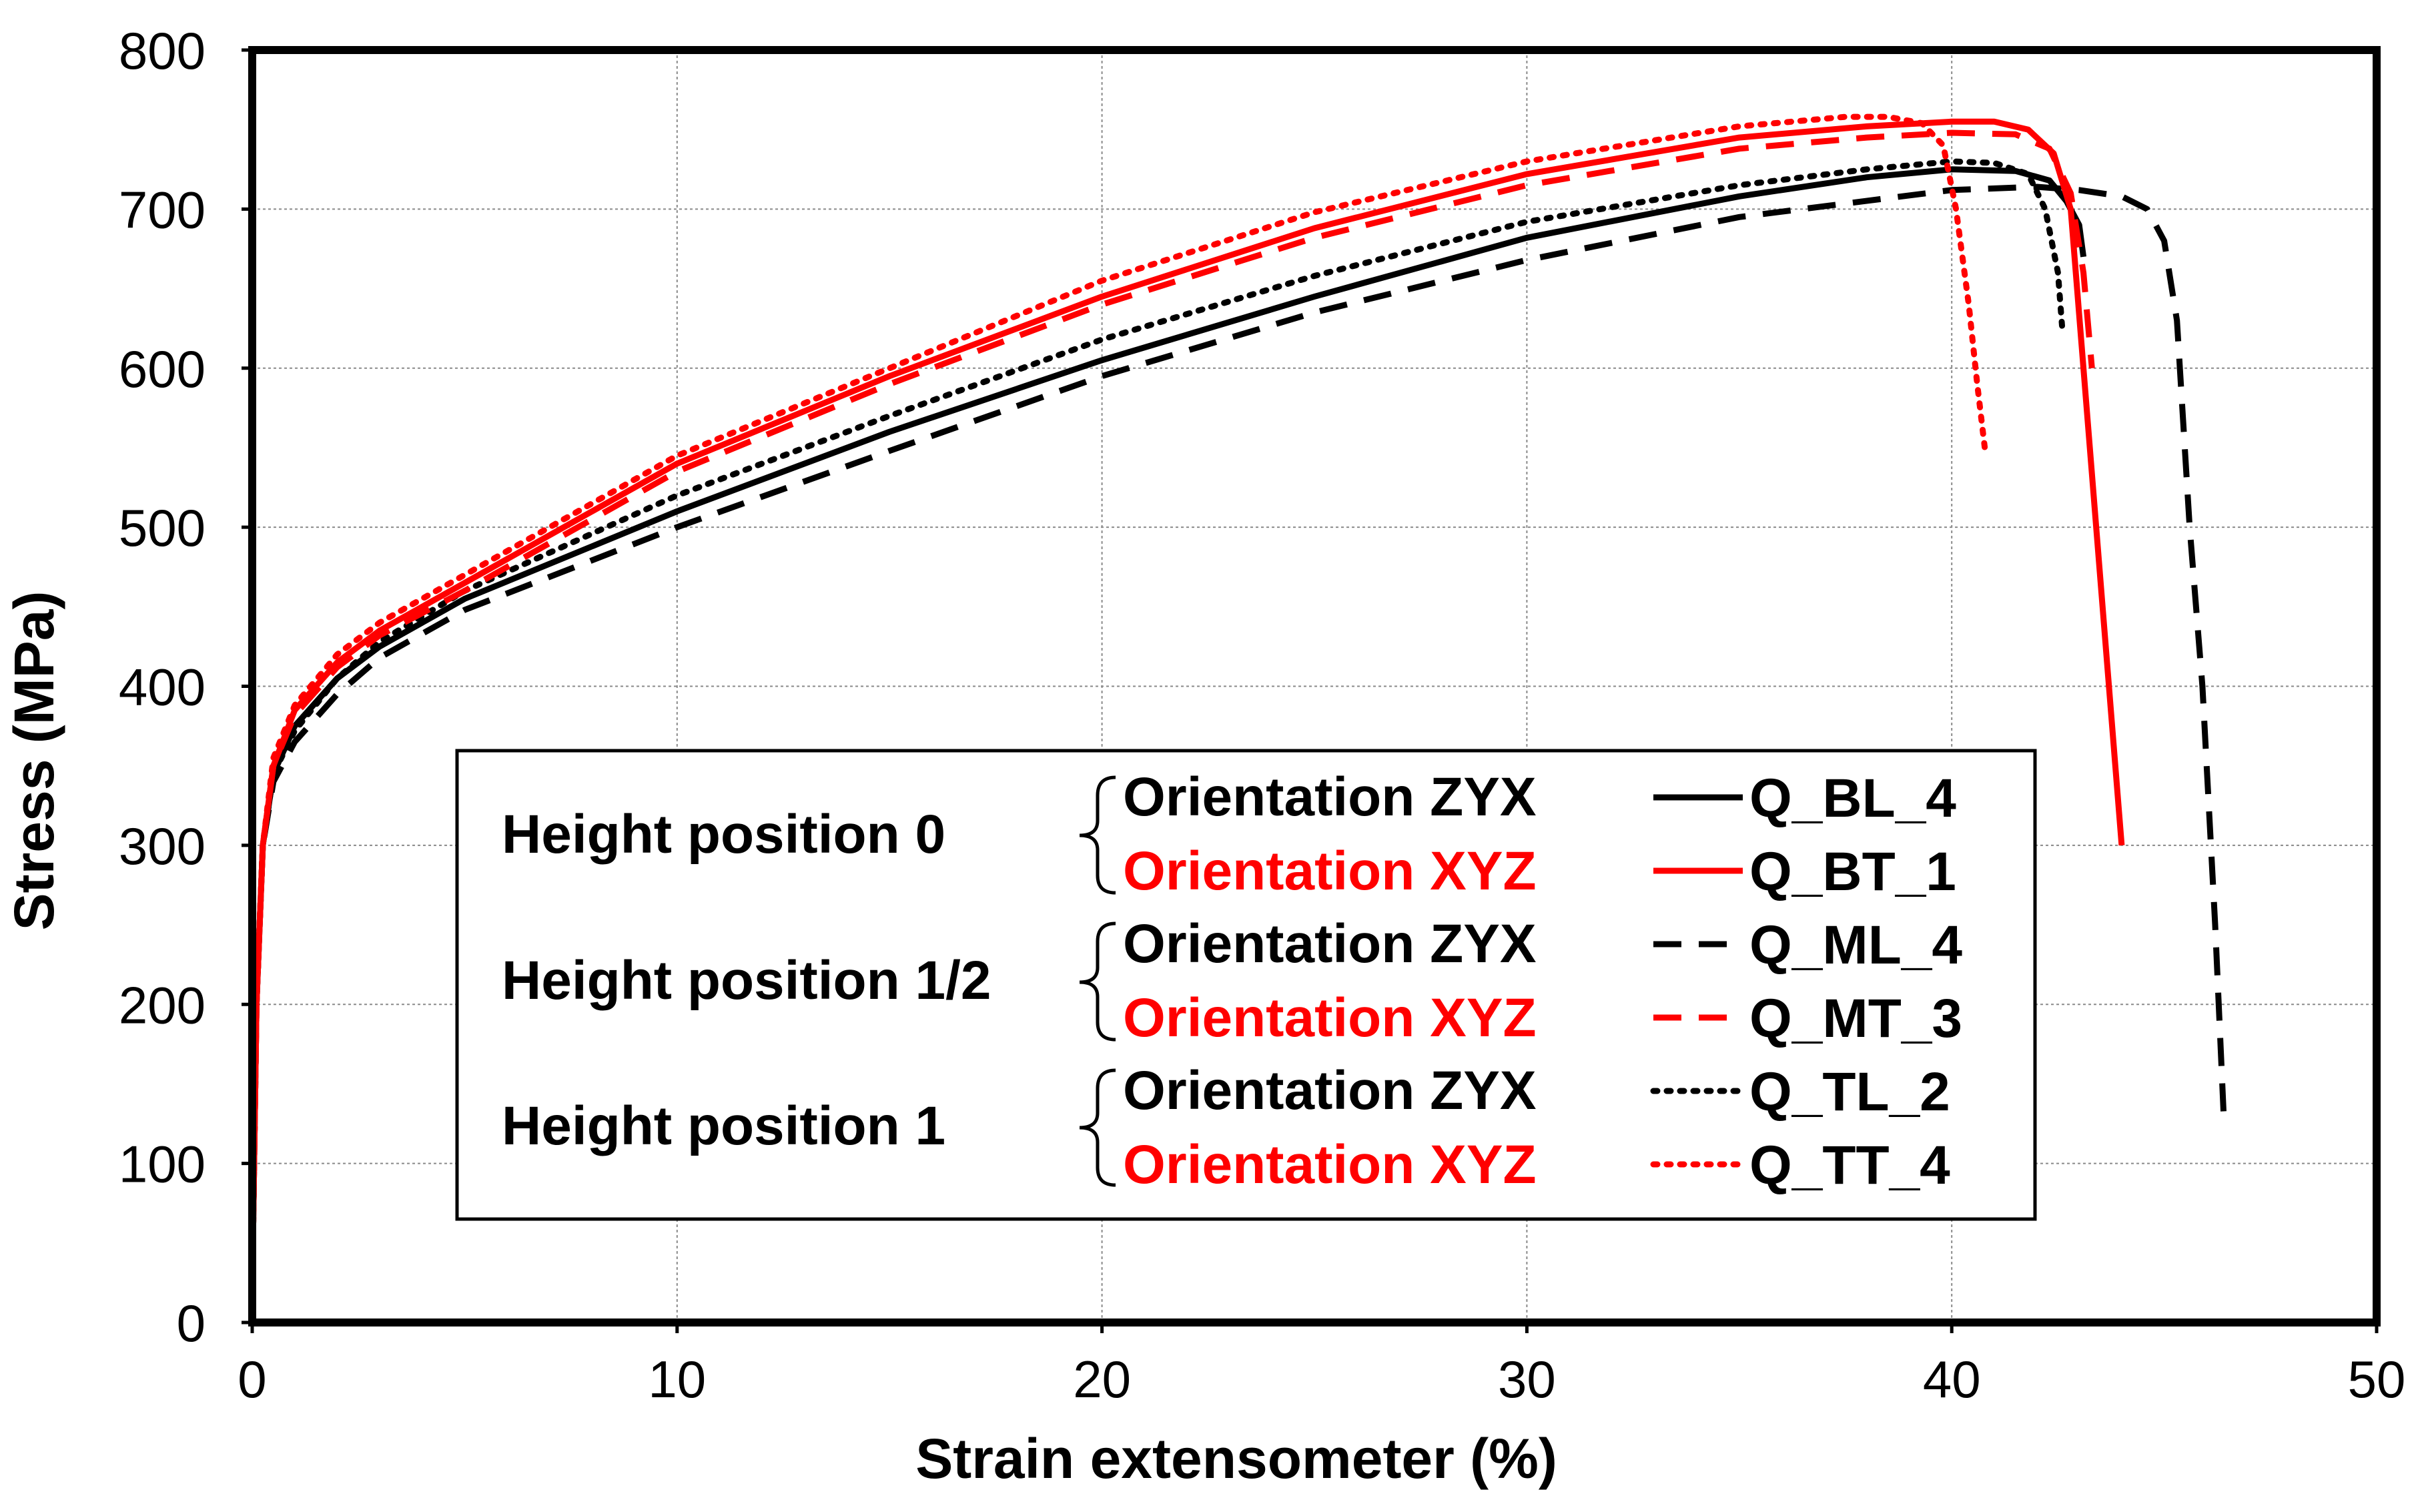 The width and height of the screenshot is (2424, 1512). Describe the element at coordinates (163, 209) in the screenshot. I see `y-tick-label-7: 700` at that location.